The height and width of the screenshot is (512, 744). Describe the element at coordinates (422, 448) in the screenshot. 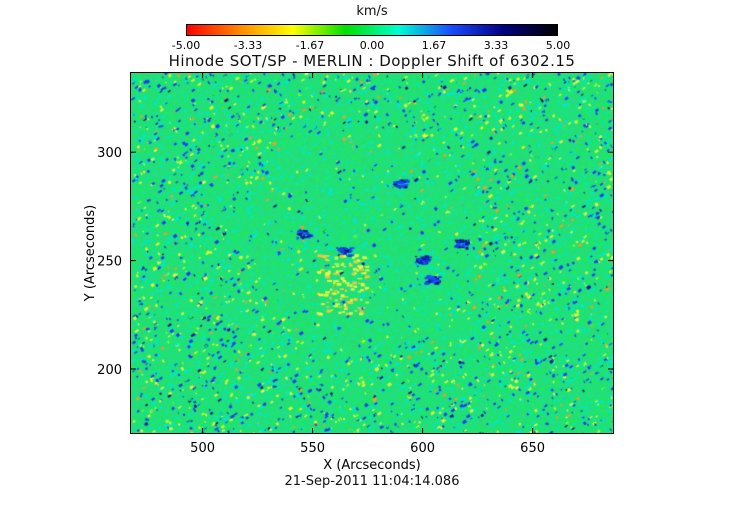

I see `x-tick-label: 600` at that location.